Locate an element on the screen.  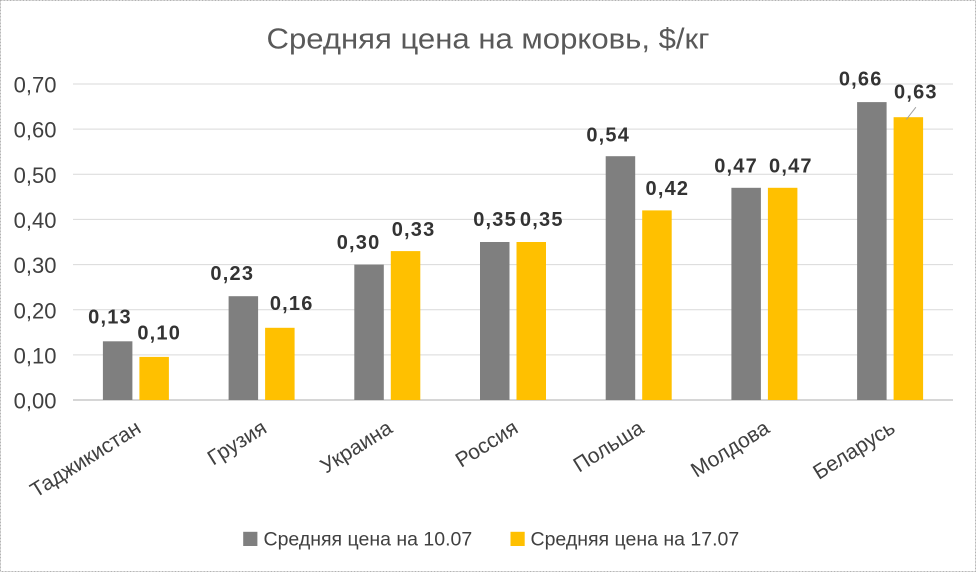
svg-text: Средняя цена на 17.07 is located at coordinates (635, 539).